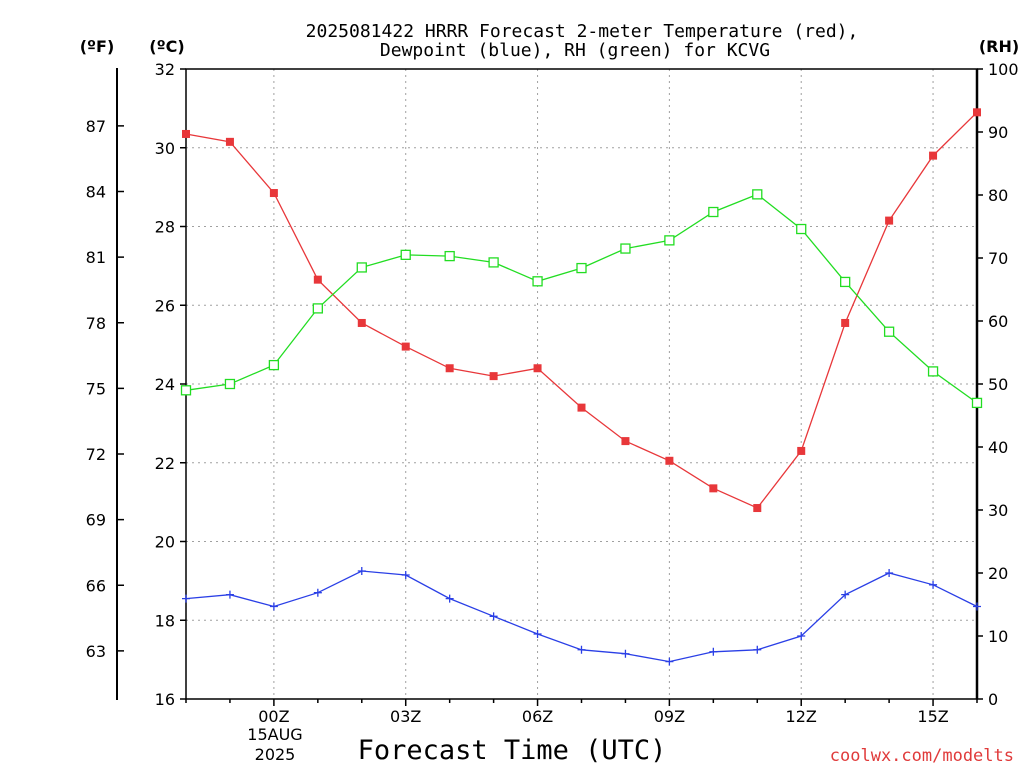 Image resolution: width=1024 pixels, height=768 pixels. Describe the element at coordinates (275, 754) in the screenshot. I see `date-label-year: 2025` at that location.